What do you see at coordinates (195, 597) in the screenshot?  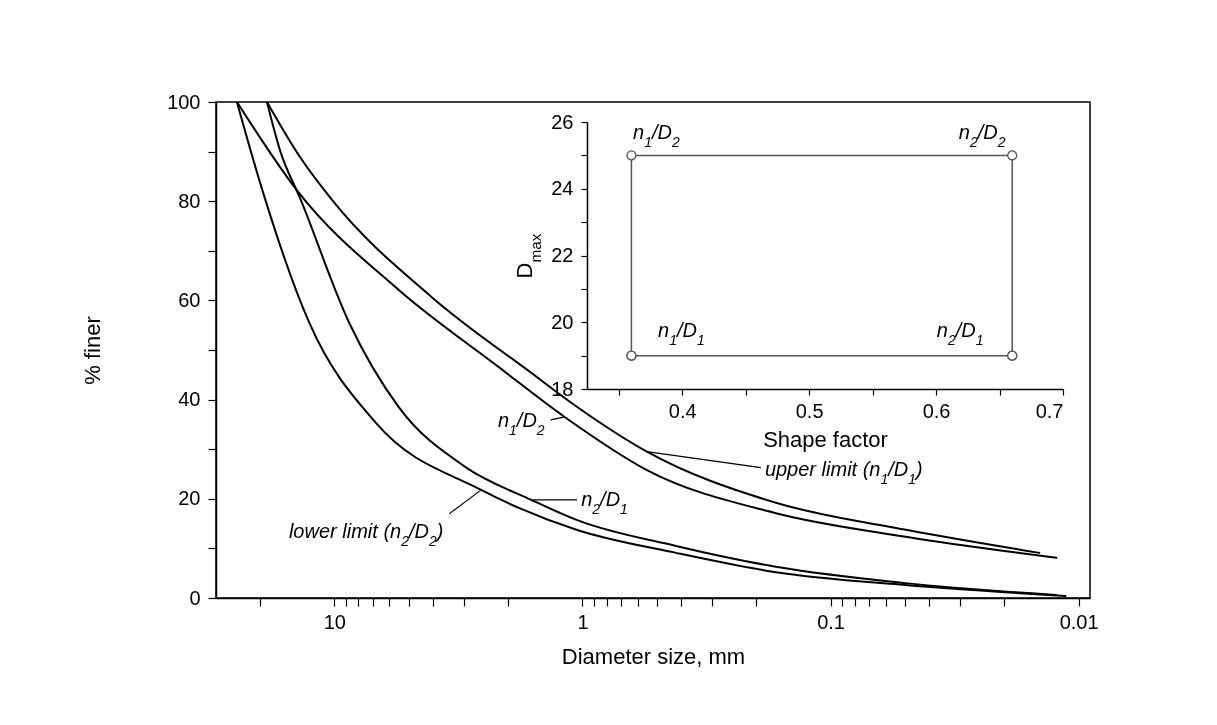 I see `y-tick-label: 0` at bounding box center [195, 597].